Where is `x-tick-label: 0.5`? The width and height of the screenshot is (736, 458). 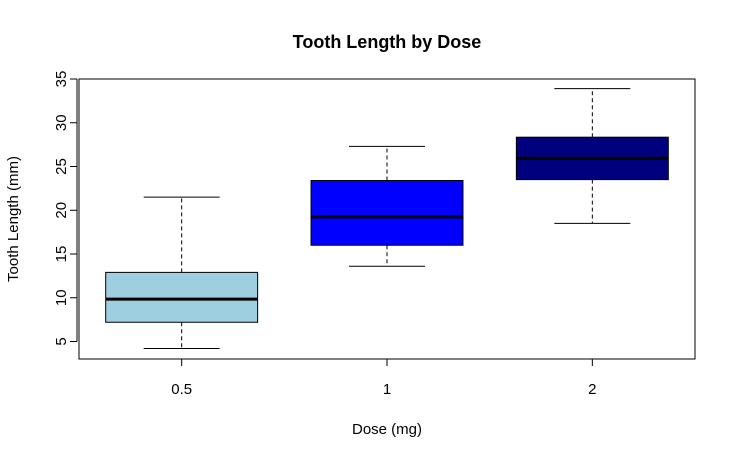 x-tick-label: 0.5 is located at coordinates (181, 389).